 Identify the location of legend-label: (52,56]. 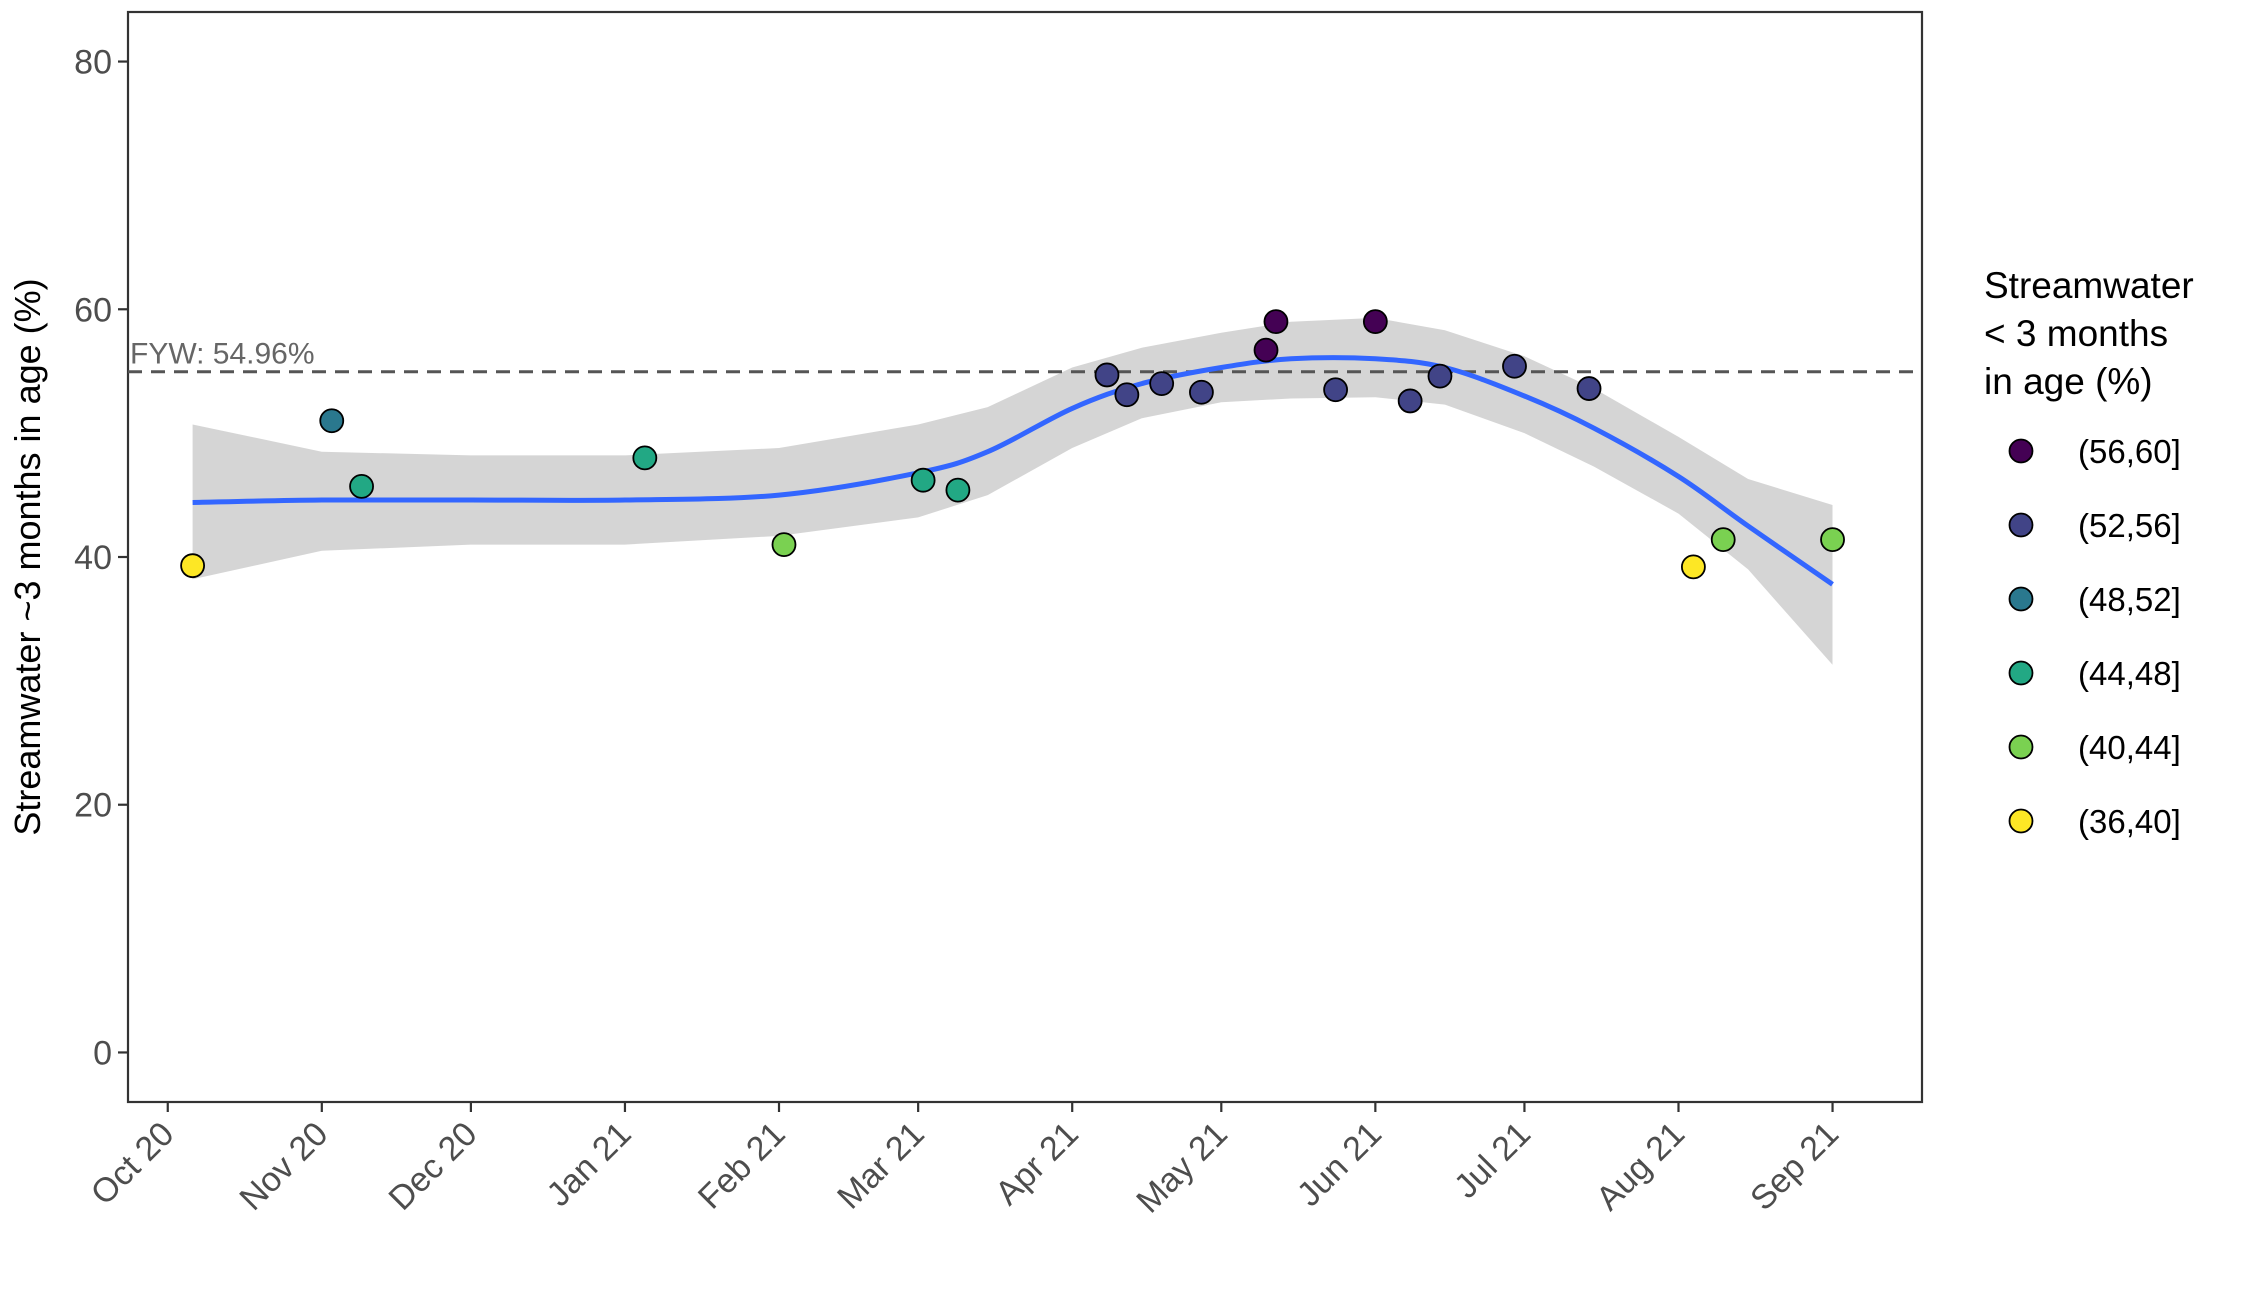
(2129, 525).